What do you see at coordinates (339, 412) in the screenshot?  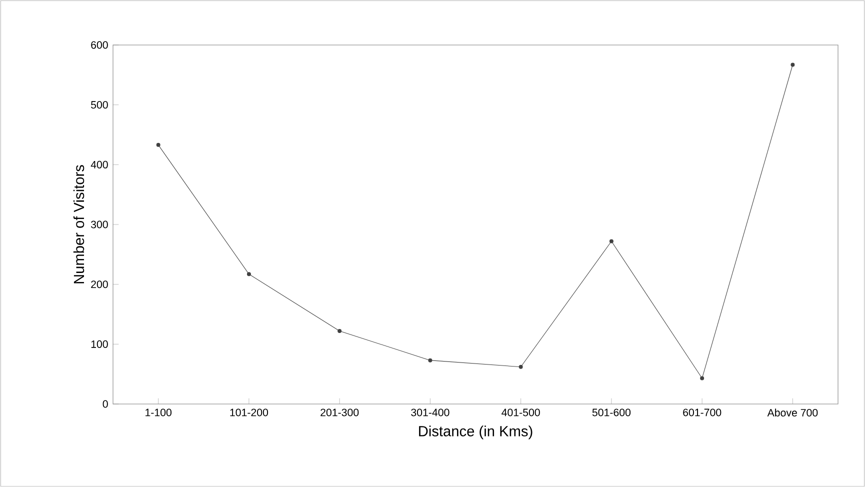 I see `x-tick-label: 201-300` at bounding box center [339, 412].